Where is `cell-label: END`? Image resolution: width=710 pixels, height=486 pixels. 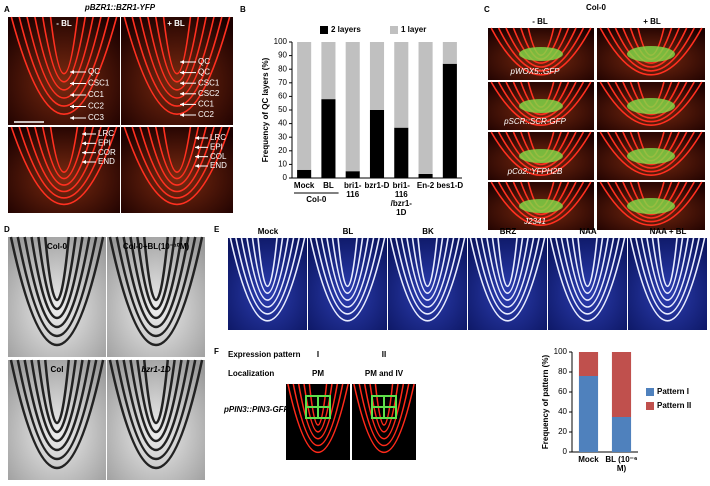
cell-label: END is located at coordinates (218, 165).